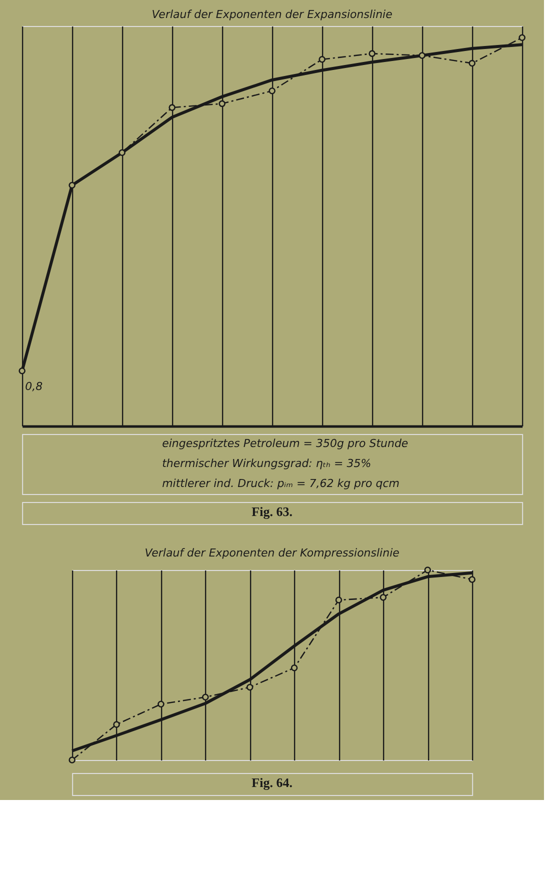 The height and width of the screenshot is (874, 550). What do you see at coordinates (281, 483) in the screenshot?
I see `text: mittlerer ind. Druck: pᵢₘ = 7,62 kg pro qcm` at bounding box center [281, 483].